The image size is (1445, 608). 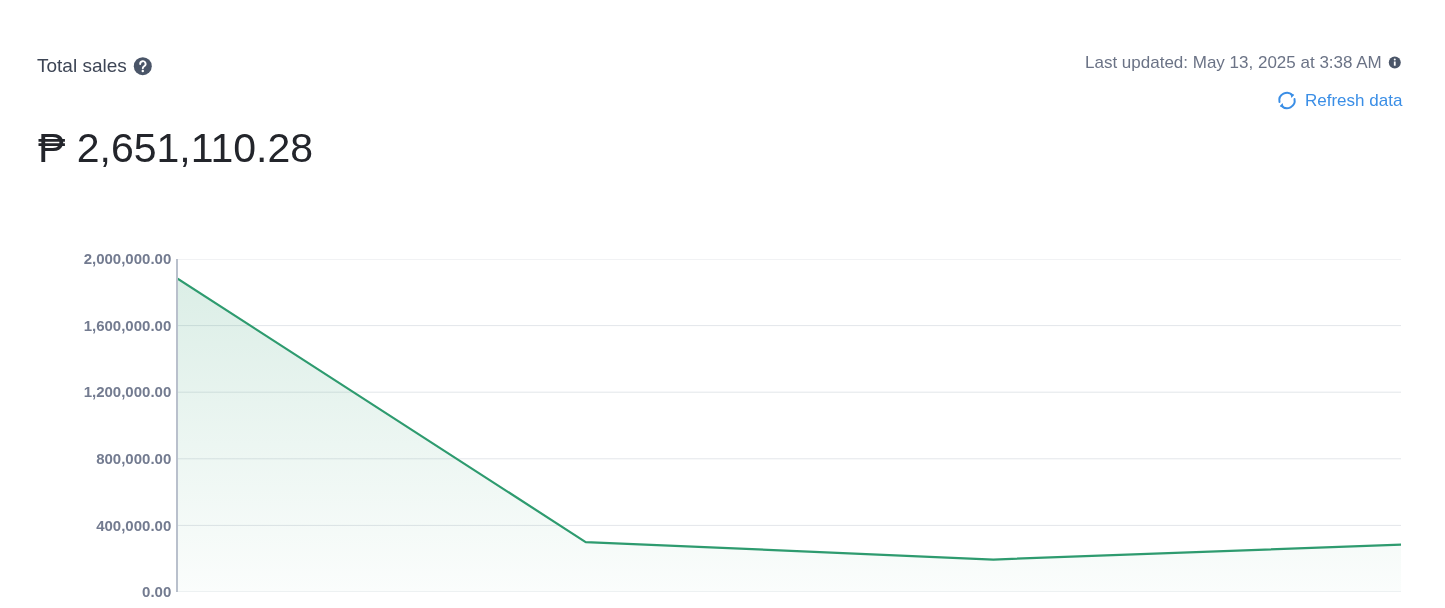 What do you see at coordinates (82, 65) in the screenshot?
I see `chart-title: Total sales` at bounding box center [82, 65].